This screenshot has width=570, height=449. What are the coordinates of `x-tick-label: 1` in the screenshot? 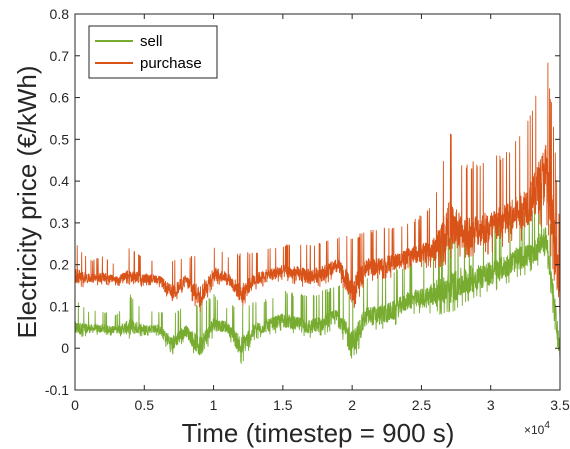 It's located at (214, 405).